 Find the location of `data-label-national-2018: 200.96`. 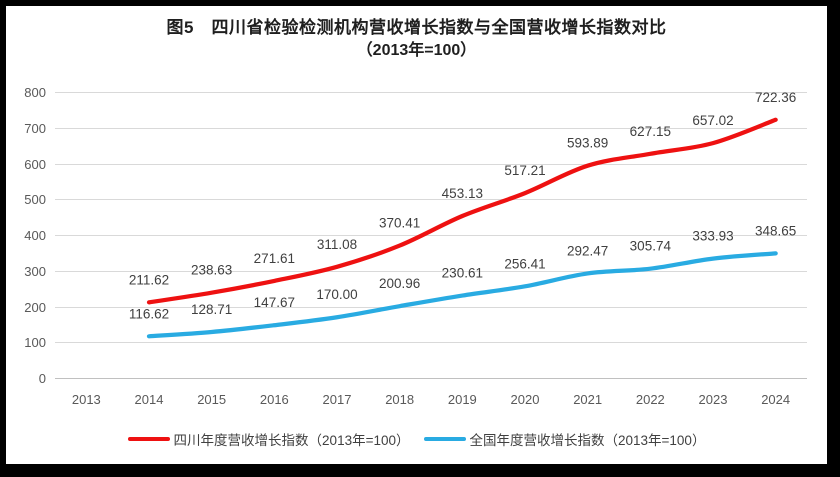

data-label-national-2018: 200.96 is located at coordinates (399, 283).